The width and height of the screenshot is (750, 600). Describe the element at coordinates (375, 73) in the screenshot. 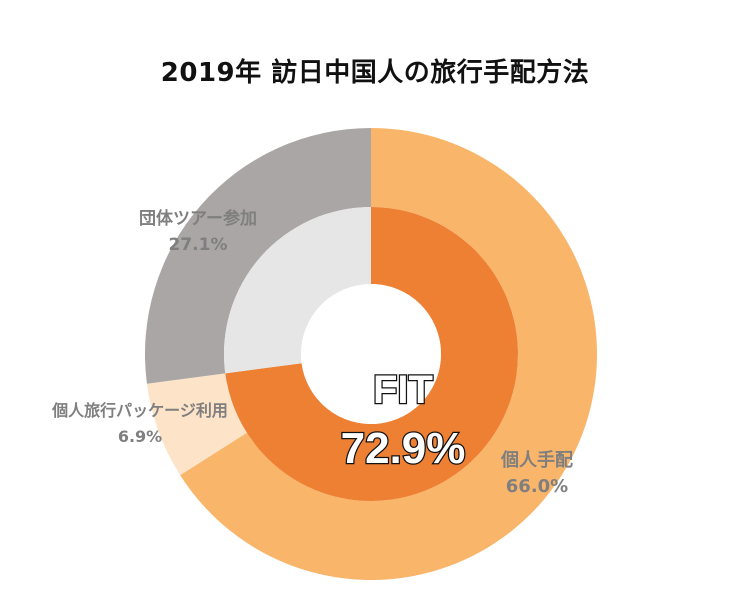

I see `chart-title: 2019年 訪日中国人の旅行手配方法` at that location.